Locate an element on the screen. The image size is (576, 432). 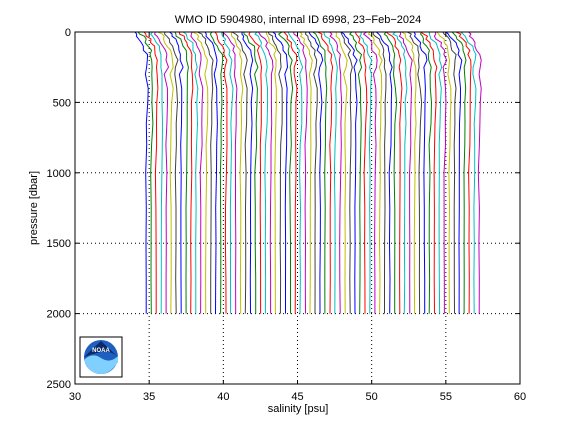
y-tick-label: 2500 is located at coordinates (59, 385).